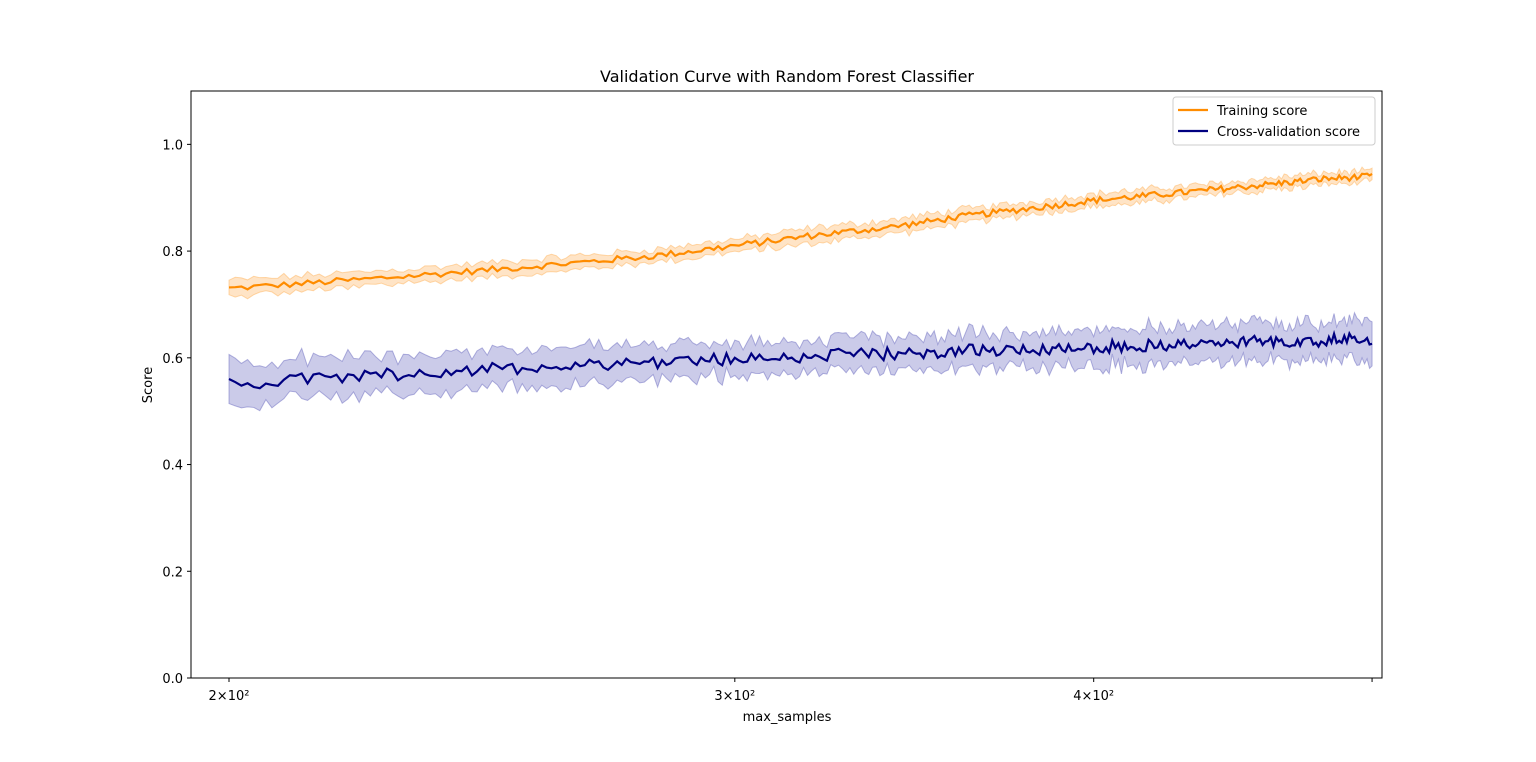 Image resolution: width=1536 pixels, height=762 pixels. Describe the element at coordinates (172, 572) in the screenshot. I see `y-tick-label: 0.2` at that location.